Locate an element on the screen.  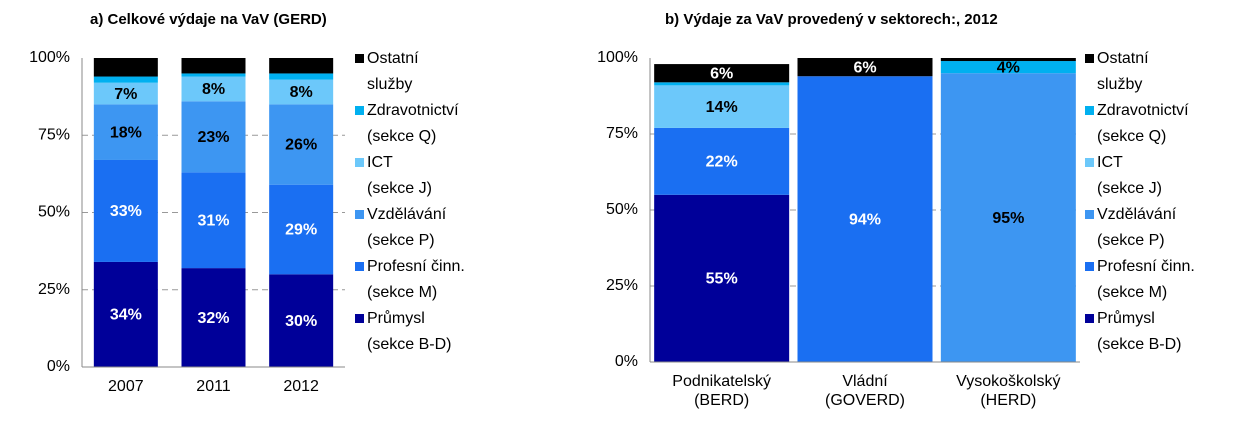
chart-title: a) Celkové výdaje na VaV (GERD) is located at coordinates (208, 19).